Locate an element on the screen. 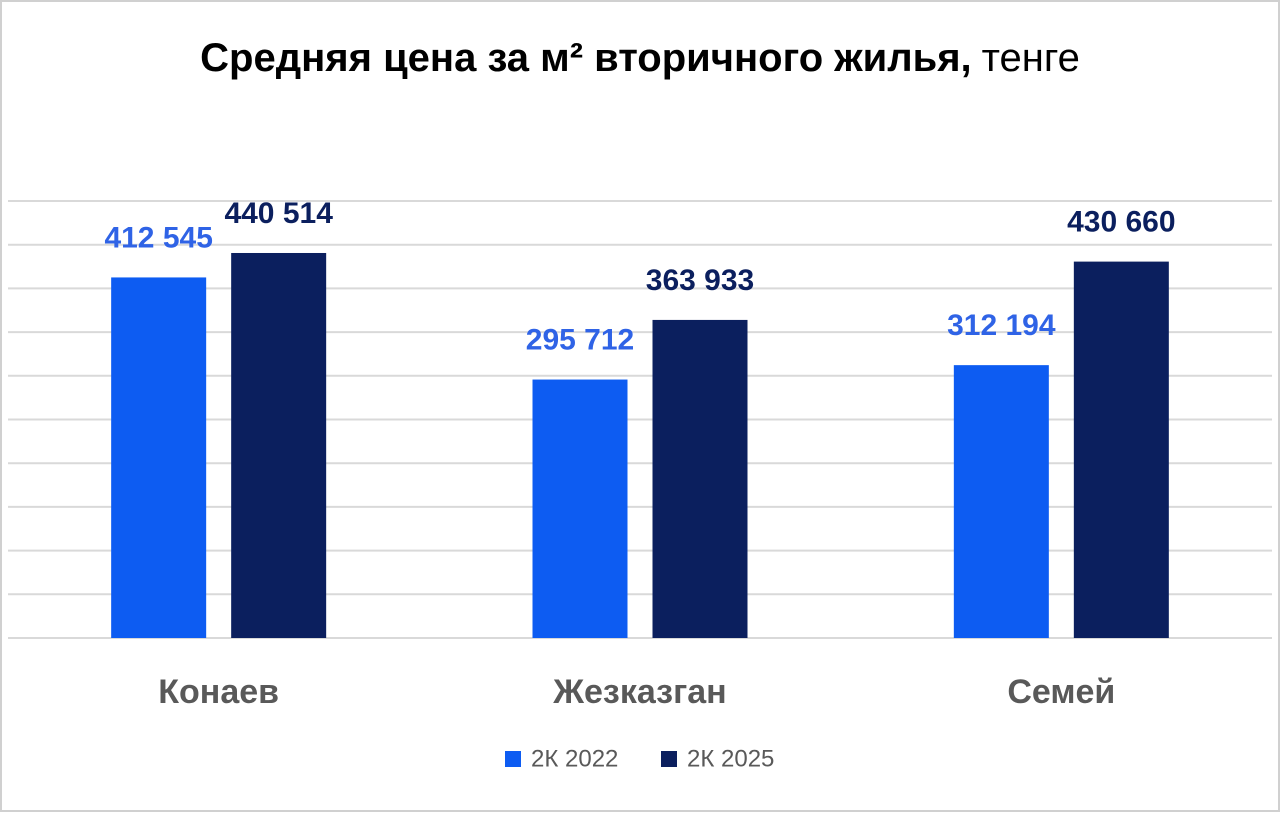 The height and width of the screenshot is (817, 1280). x-tick-label: Семей is located at coordinates (1061, 692).